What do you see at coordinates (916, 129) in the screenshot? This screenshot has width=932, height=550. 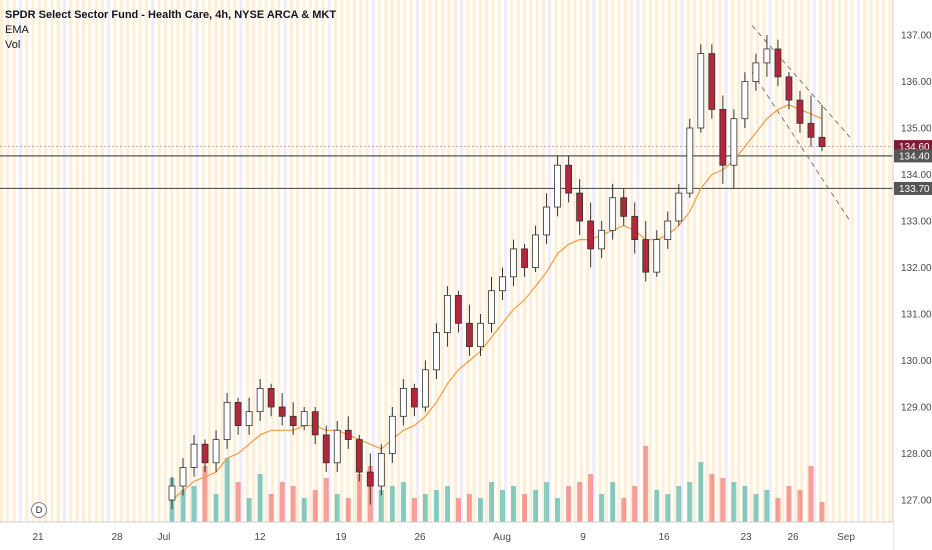 I see `price-tick-label: 135.00` at bounding box center [916, 129].